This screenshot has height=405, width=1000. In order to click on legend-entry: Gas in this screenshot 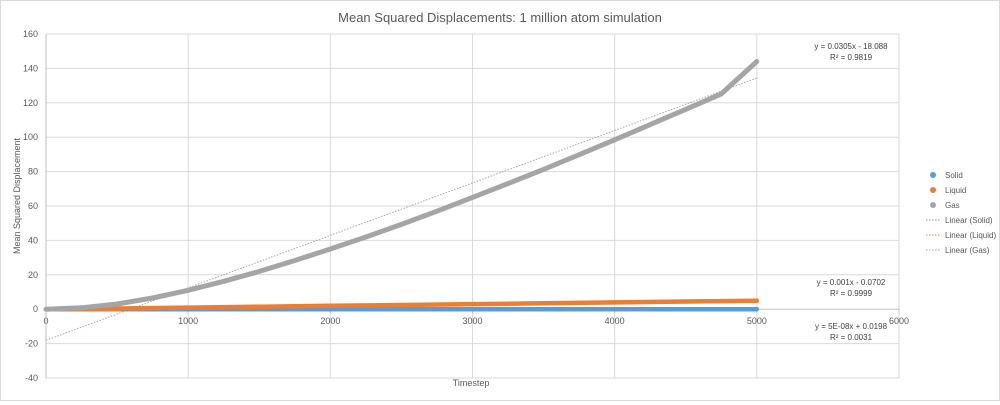, I will do `click(952, 205)`.